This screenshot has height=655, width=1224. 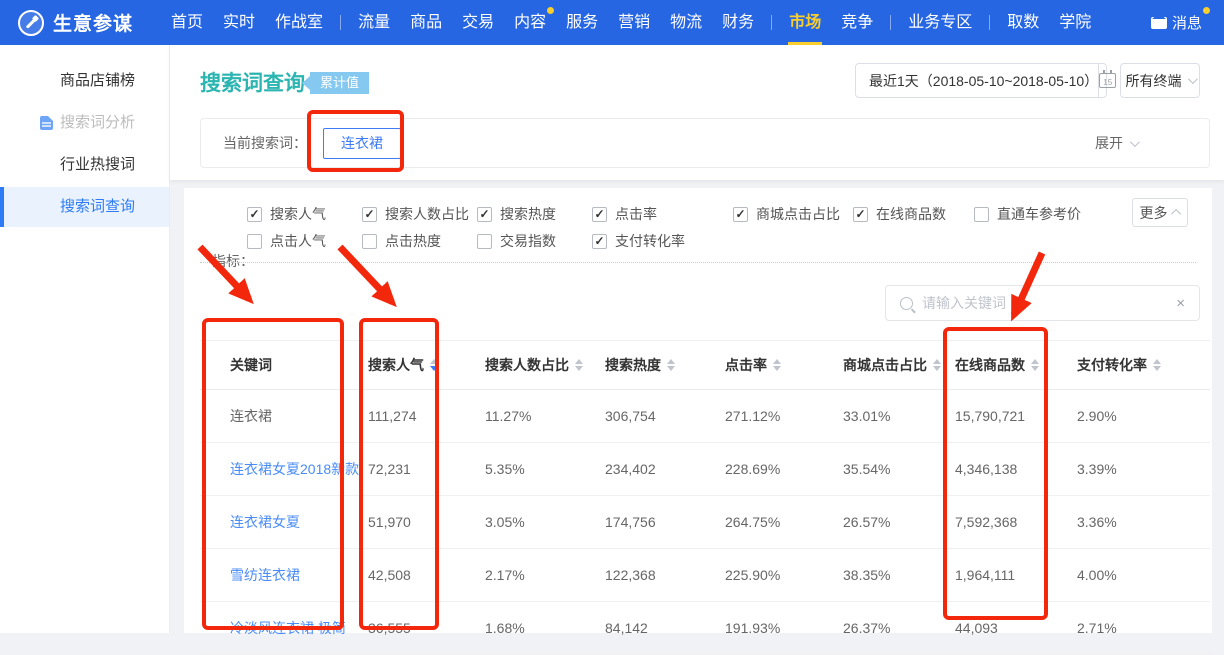 What do you see at coordinates (1016, 365) in the screenshot?
I see `column-header: 在线商品数` at bounding box center [1016, 365].